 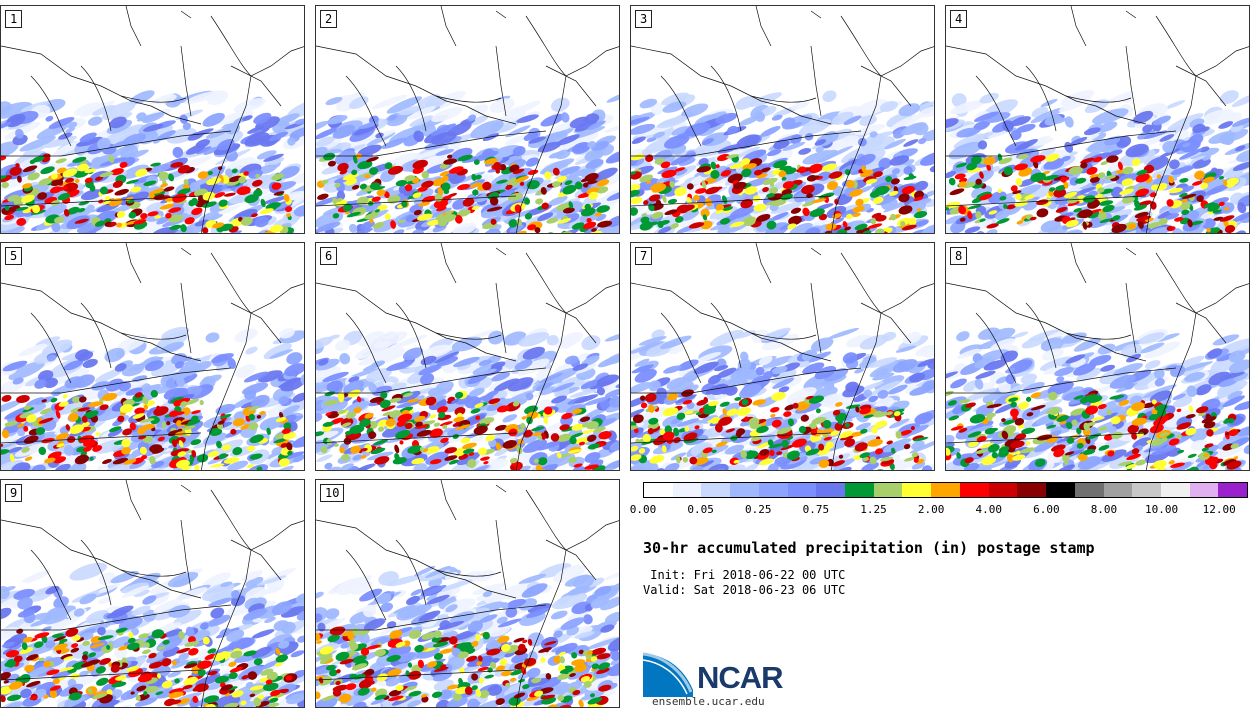 I want to click on colorbar-tick-label: 10.00, so click(x=1162, y=509).